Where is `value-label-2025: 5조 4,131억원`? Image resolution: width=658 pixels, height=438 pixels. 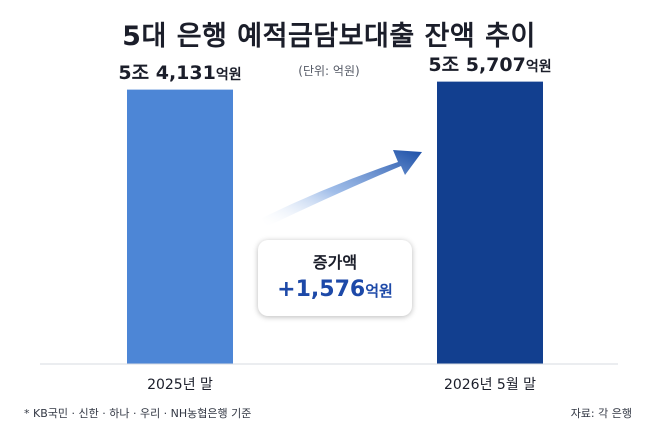
value-label-2025: 5조 4,131억원 is located at coordinates (180, 71).